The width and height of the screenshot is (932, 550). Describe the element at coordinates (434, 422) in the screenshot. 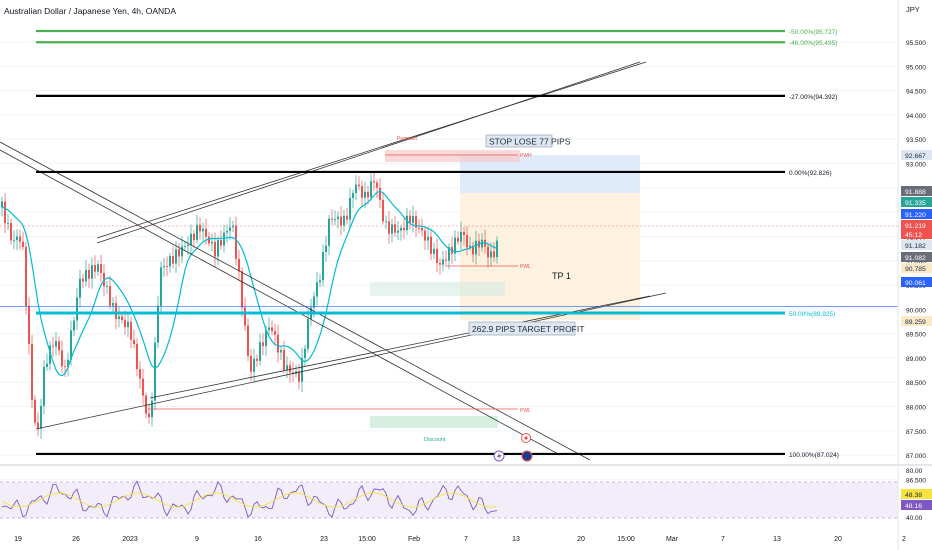

I see `discount-zone` at that location.